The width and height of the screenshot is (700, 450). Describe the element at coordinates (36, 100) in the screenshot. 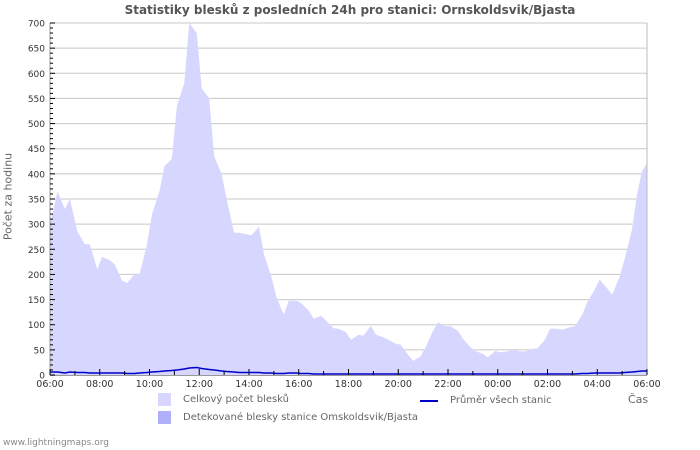

I see `svg-text: 550` at that location.